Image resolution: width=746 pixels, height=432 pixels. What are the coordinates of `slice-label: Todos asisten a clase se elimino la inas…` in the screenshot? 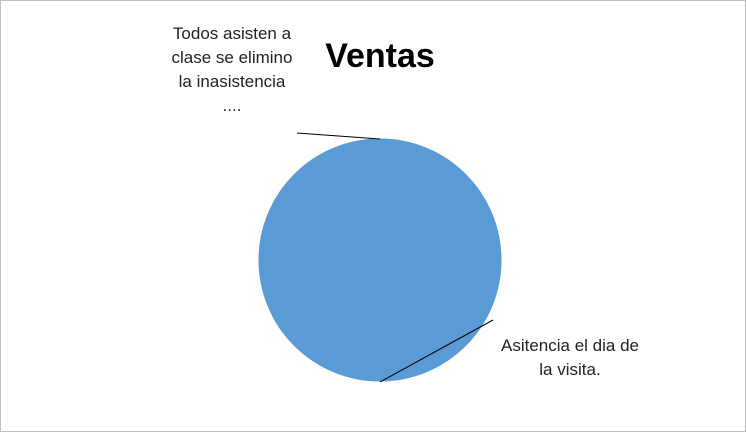 It's located at (232, 69).